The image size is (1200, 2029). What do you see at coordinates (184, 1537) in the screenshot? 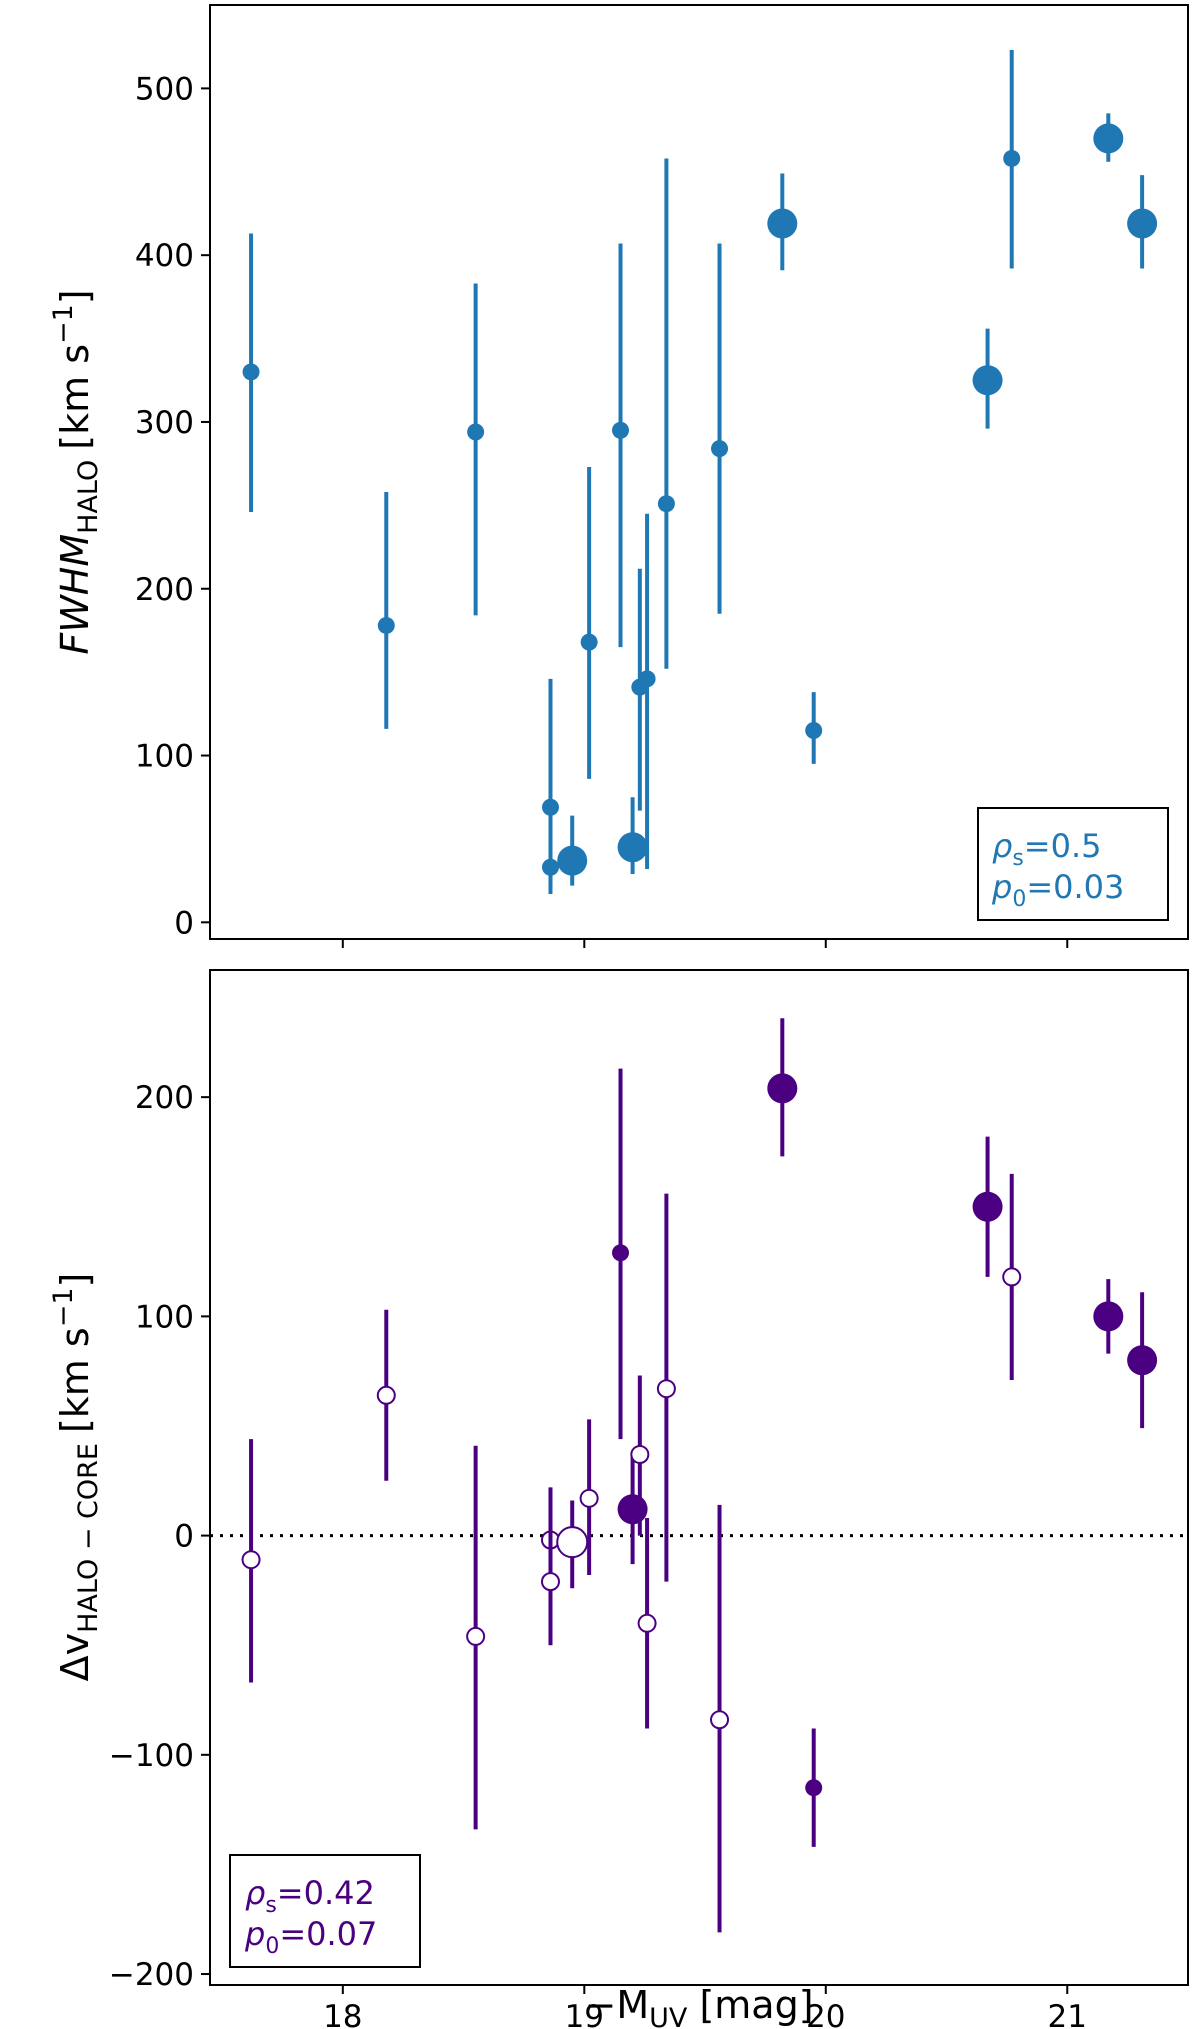
I see `delta-v-y-tick-label: 0` at bounding box center [184, 1537].